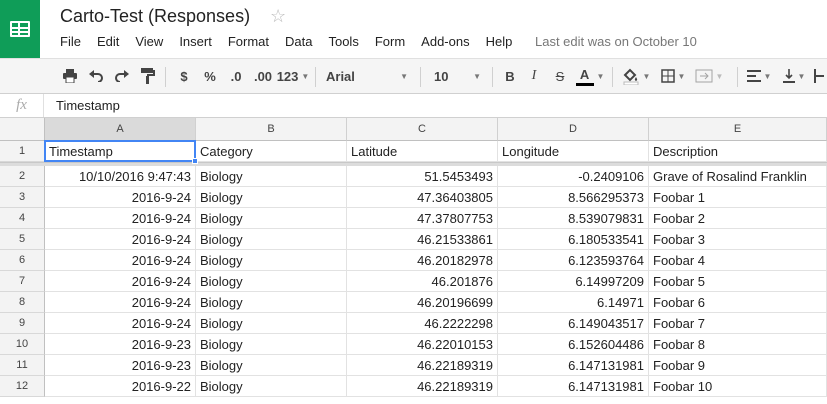 This screenshot has width=827, height=404. Describe the element at coordinates (271, 151) in the screenshot. I see `header-cell: Category` at that location.